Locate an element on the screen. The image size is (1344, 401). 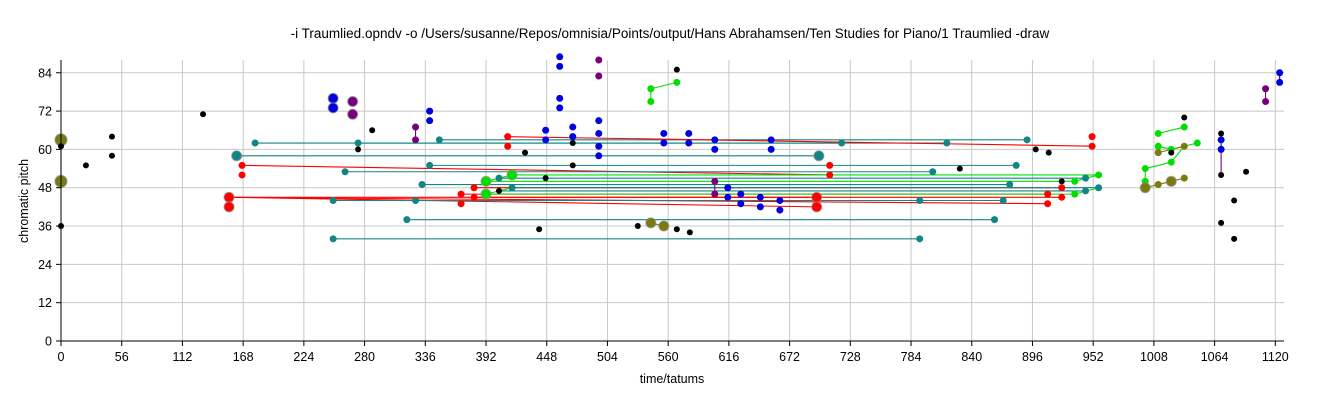
x-tick-label: 728 is located at coordinates (850, 357).